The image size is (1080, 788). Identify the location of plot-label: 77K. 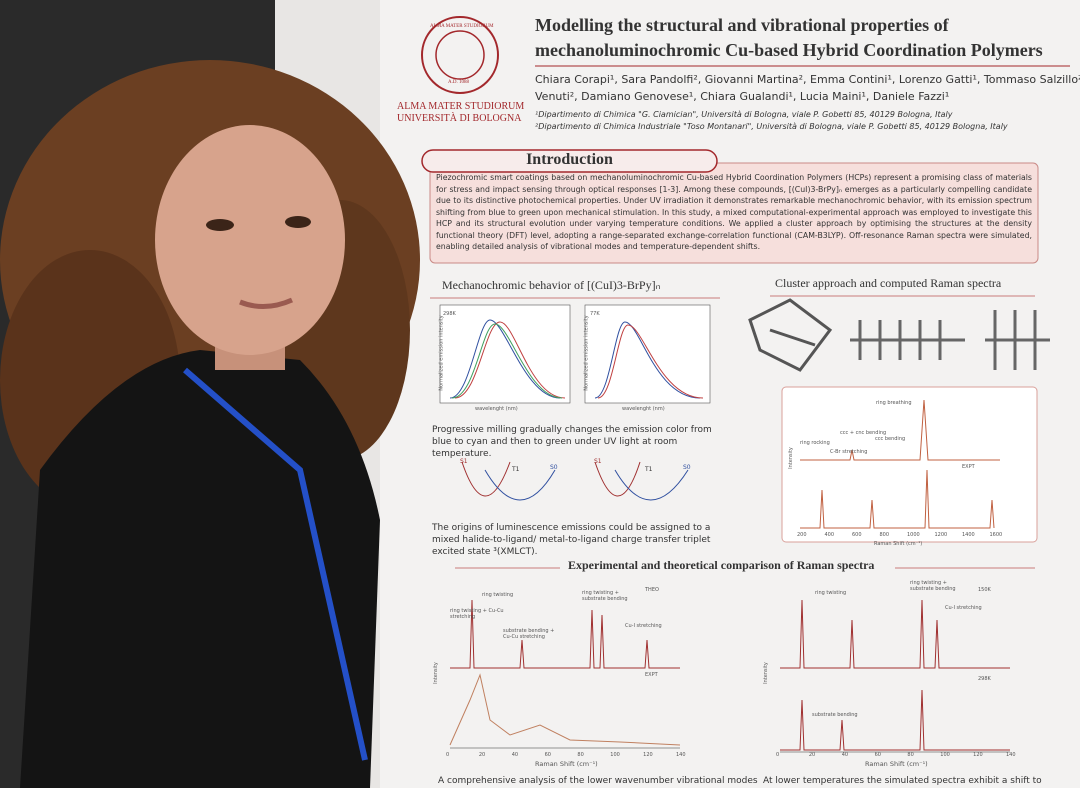
(595, 314).